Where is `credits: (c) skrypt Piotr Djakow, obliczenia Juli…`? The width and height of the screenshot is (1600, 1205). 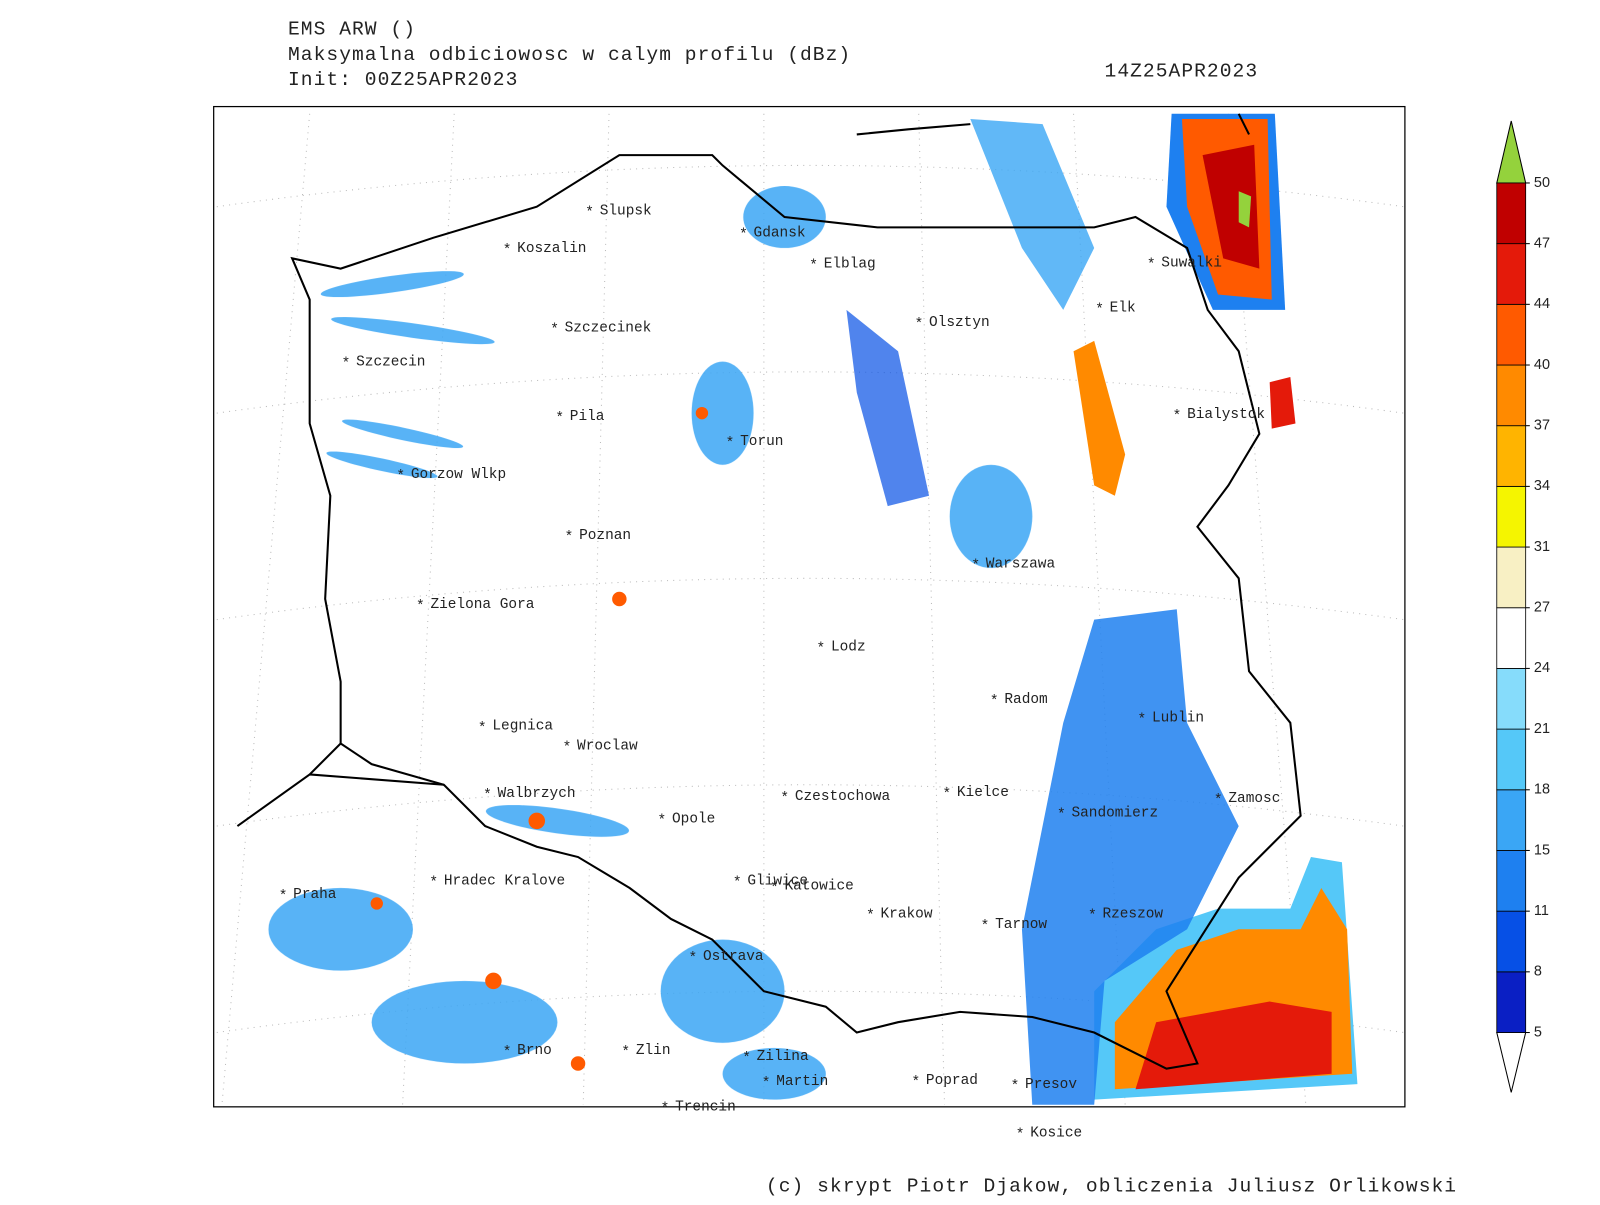 credits: (c) skrypt Piotr Djakow, obliczenia Juli… is located at coordinates (1111, 1187).